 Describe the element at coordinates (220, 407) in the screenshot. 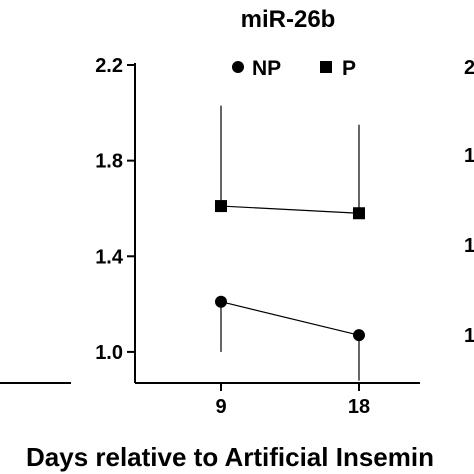

I see `x-tick-label: 9` at that location.